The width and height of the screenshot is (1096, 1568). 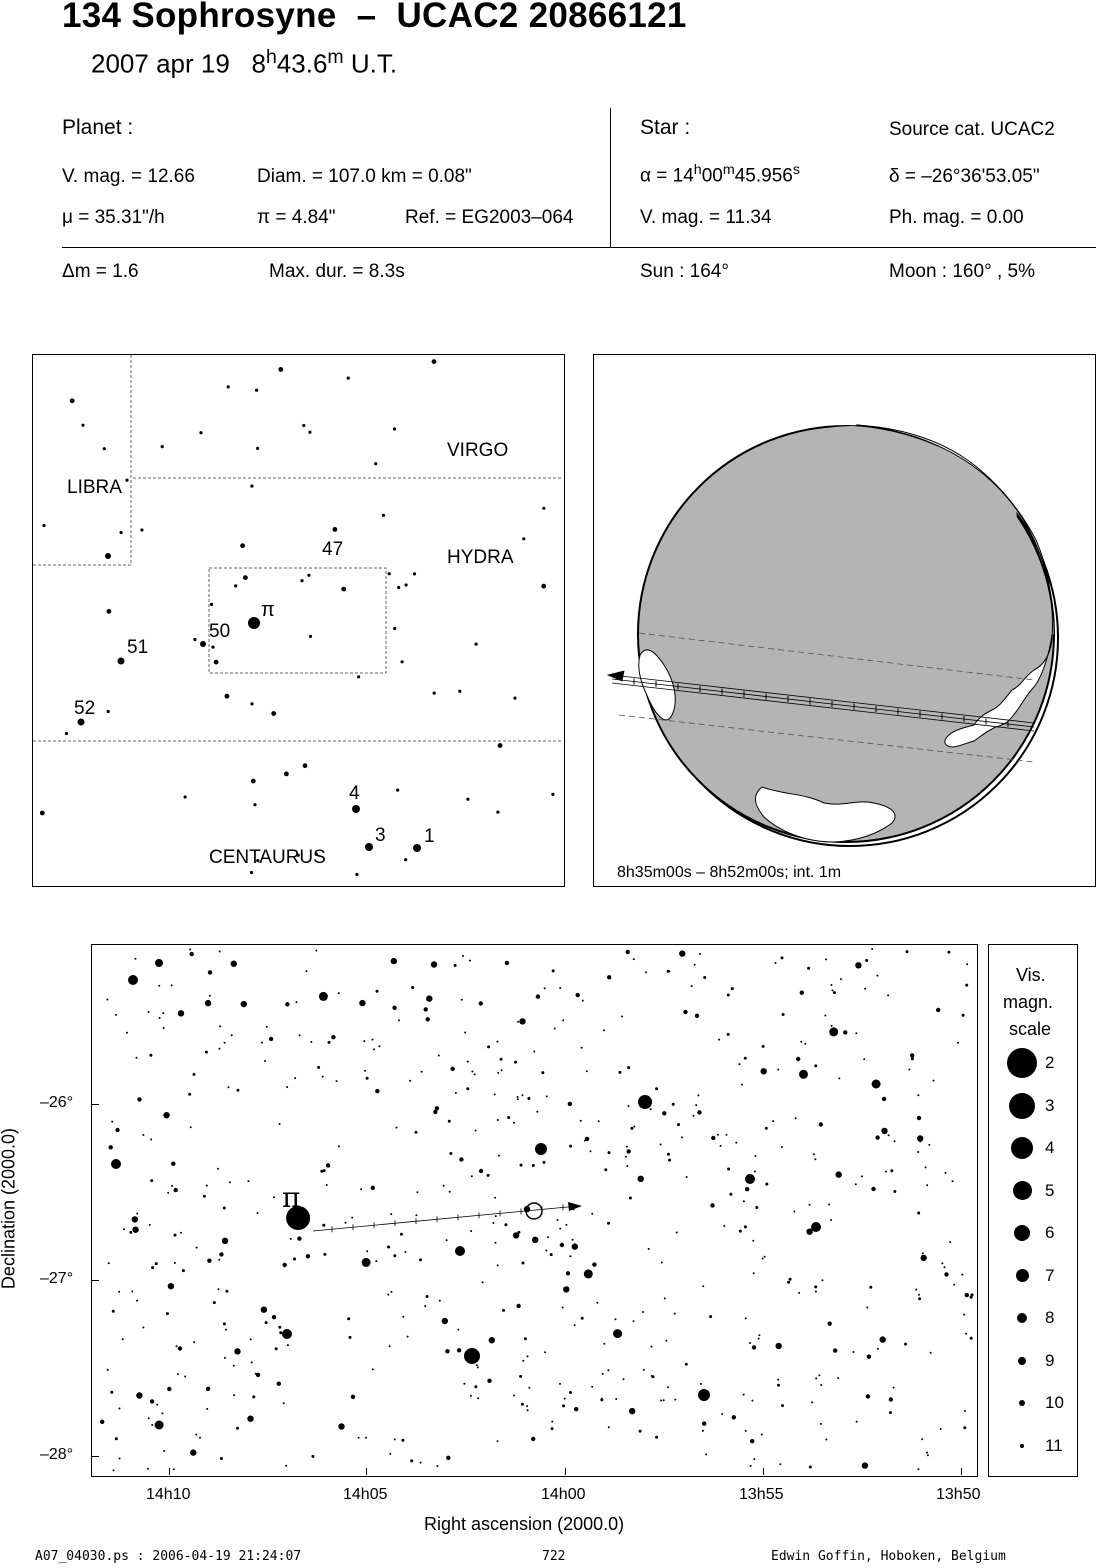 I want to click on constellation-virgo: VIRGO, so click(x=478, y=450).